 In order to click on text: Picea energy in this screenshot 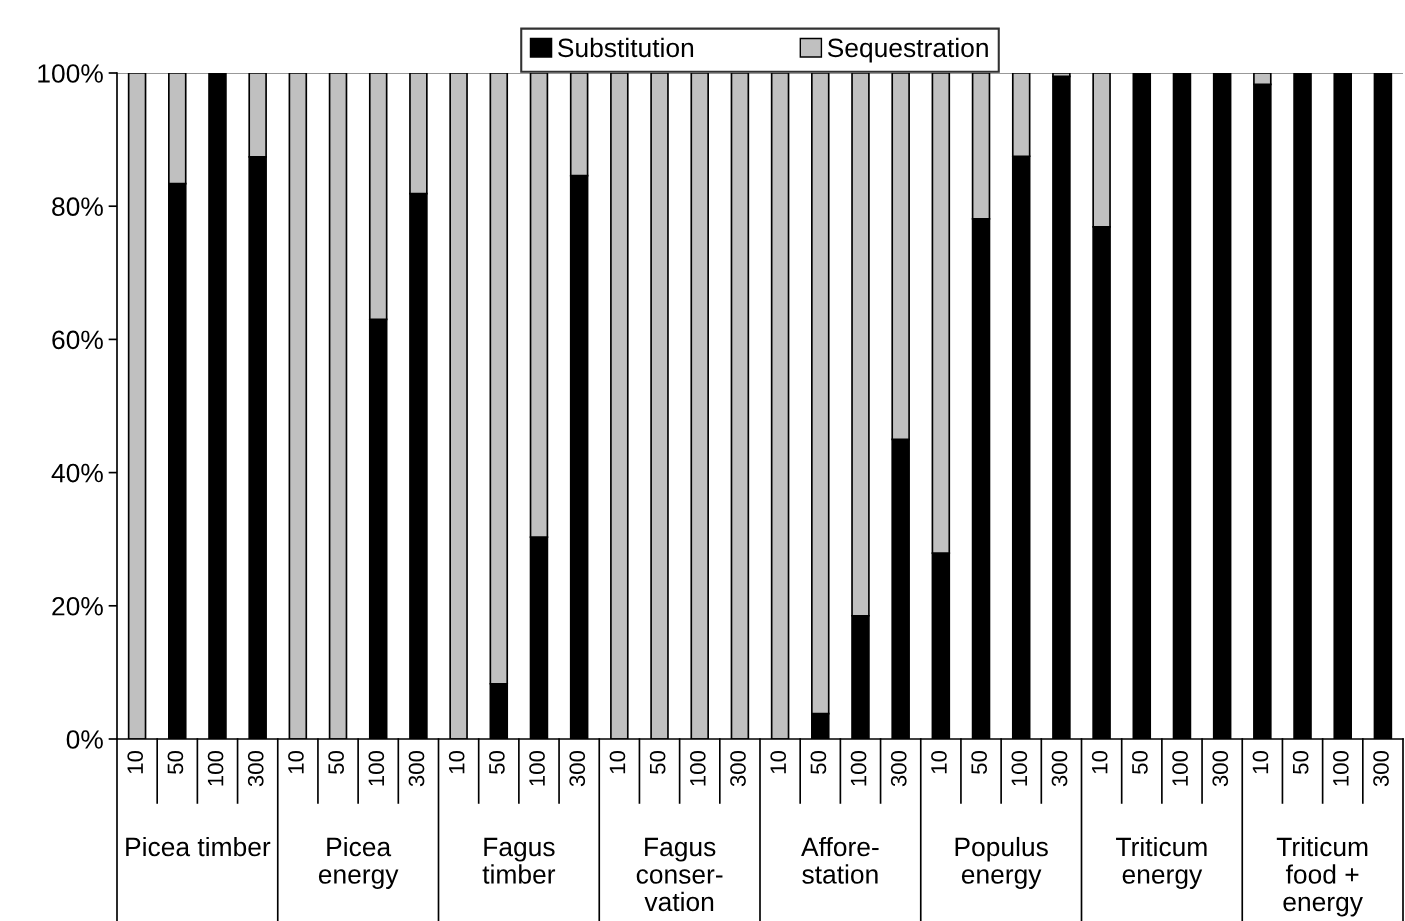, I will do `click(358, 862)`.